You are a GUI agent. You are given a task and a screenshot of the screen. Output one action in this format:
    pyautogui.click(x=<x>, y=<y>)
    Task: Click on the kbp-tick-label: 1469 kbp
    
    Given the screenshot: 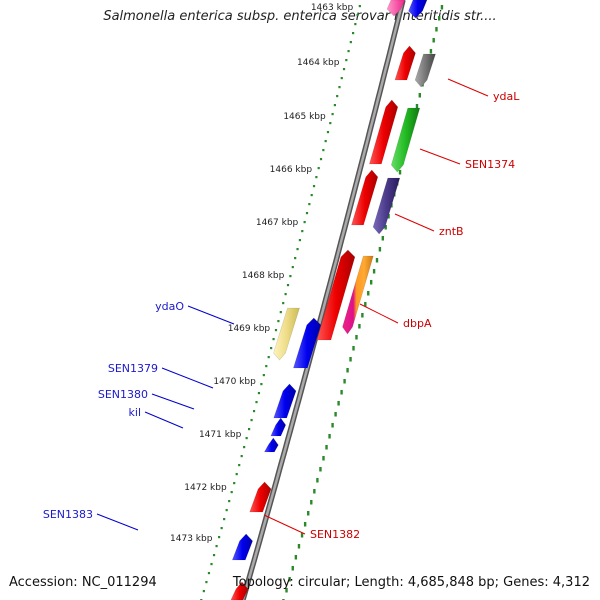 What is the action you would take?
    pyautogui.click(x=249, y=329)
    